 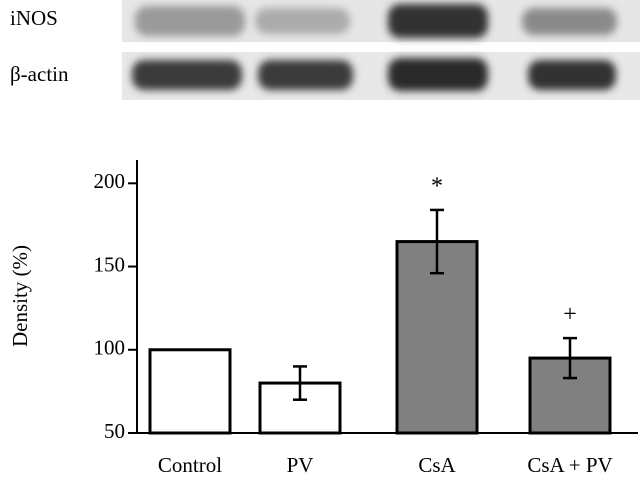 What do you see at coordinates (34, 18) in the screenshot?
I see `blot-label: iNOS` at bounding box center [34, 18].